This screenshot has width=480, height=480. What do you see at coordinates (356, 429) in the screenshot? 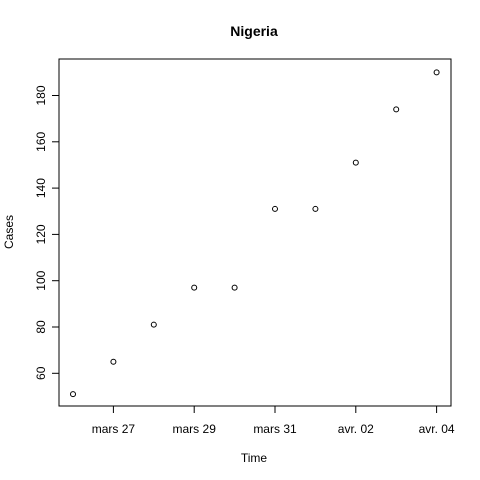
I see `x-tick-label: avr. 02` at bounding box center [356, 429].